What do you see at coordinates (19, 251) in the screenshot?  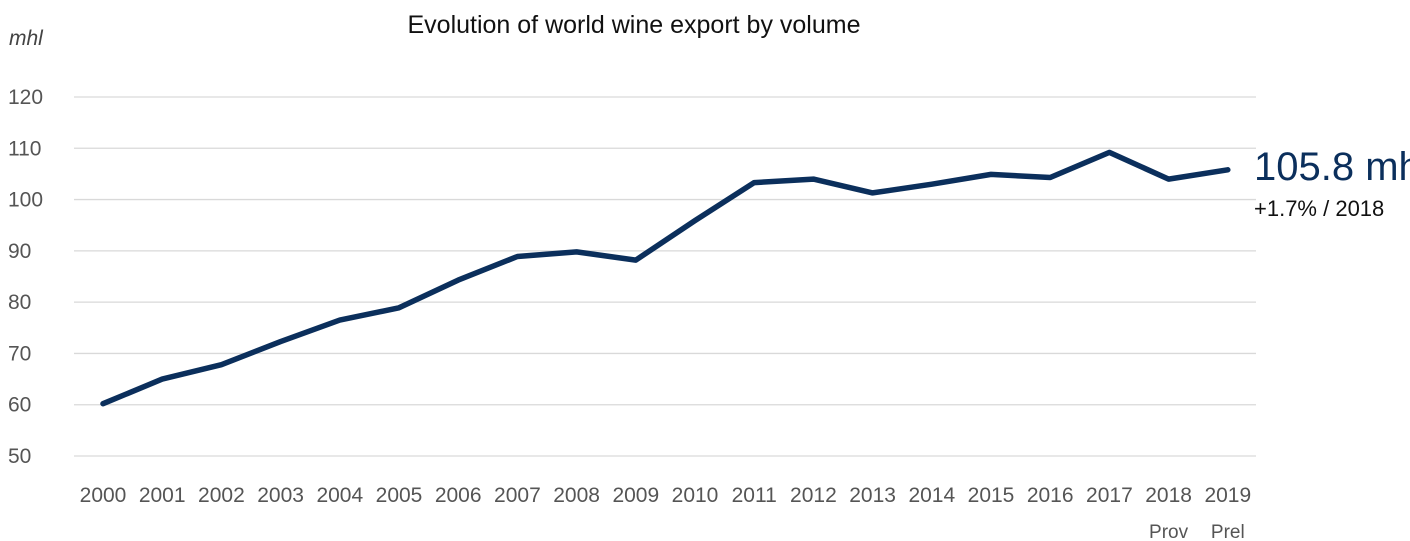 I see `y-tick-label: 90` at bounding box center [19, 251].